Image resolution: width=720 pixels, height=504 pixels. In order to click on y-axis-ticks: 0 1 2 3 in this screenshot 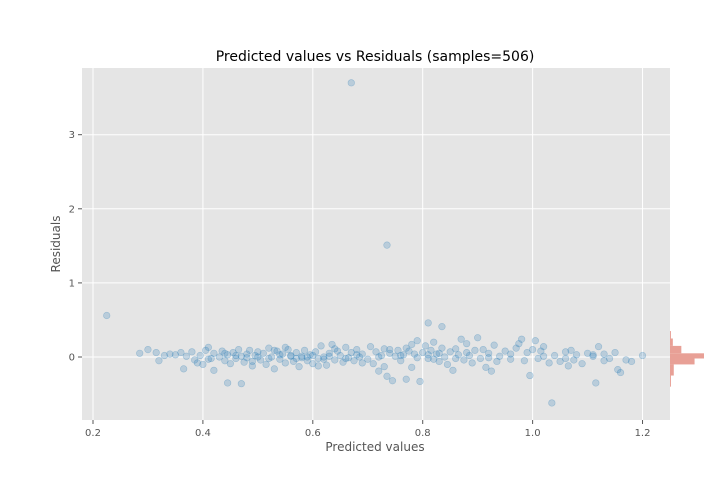, I will do `click(75, 247)`.